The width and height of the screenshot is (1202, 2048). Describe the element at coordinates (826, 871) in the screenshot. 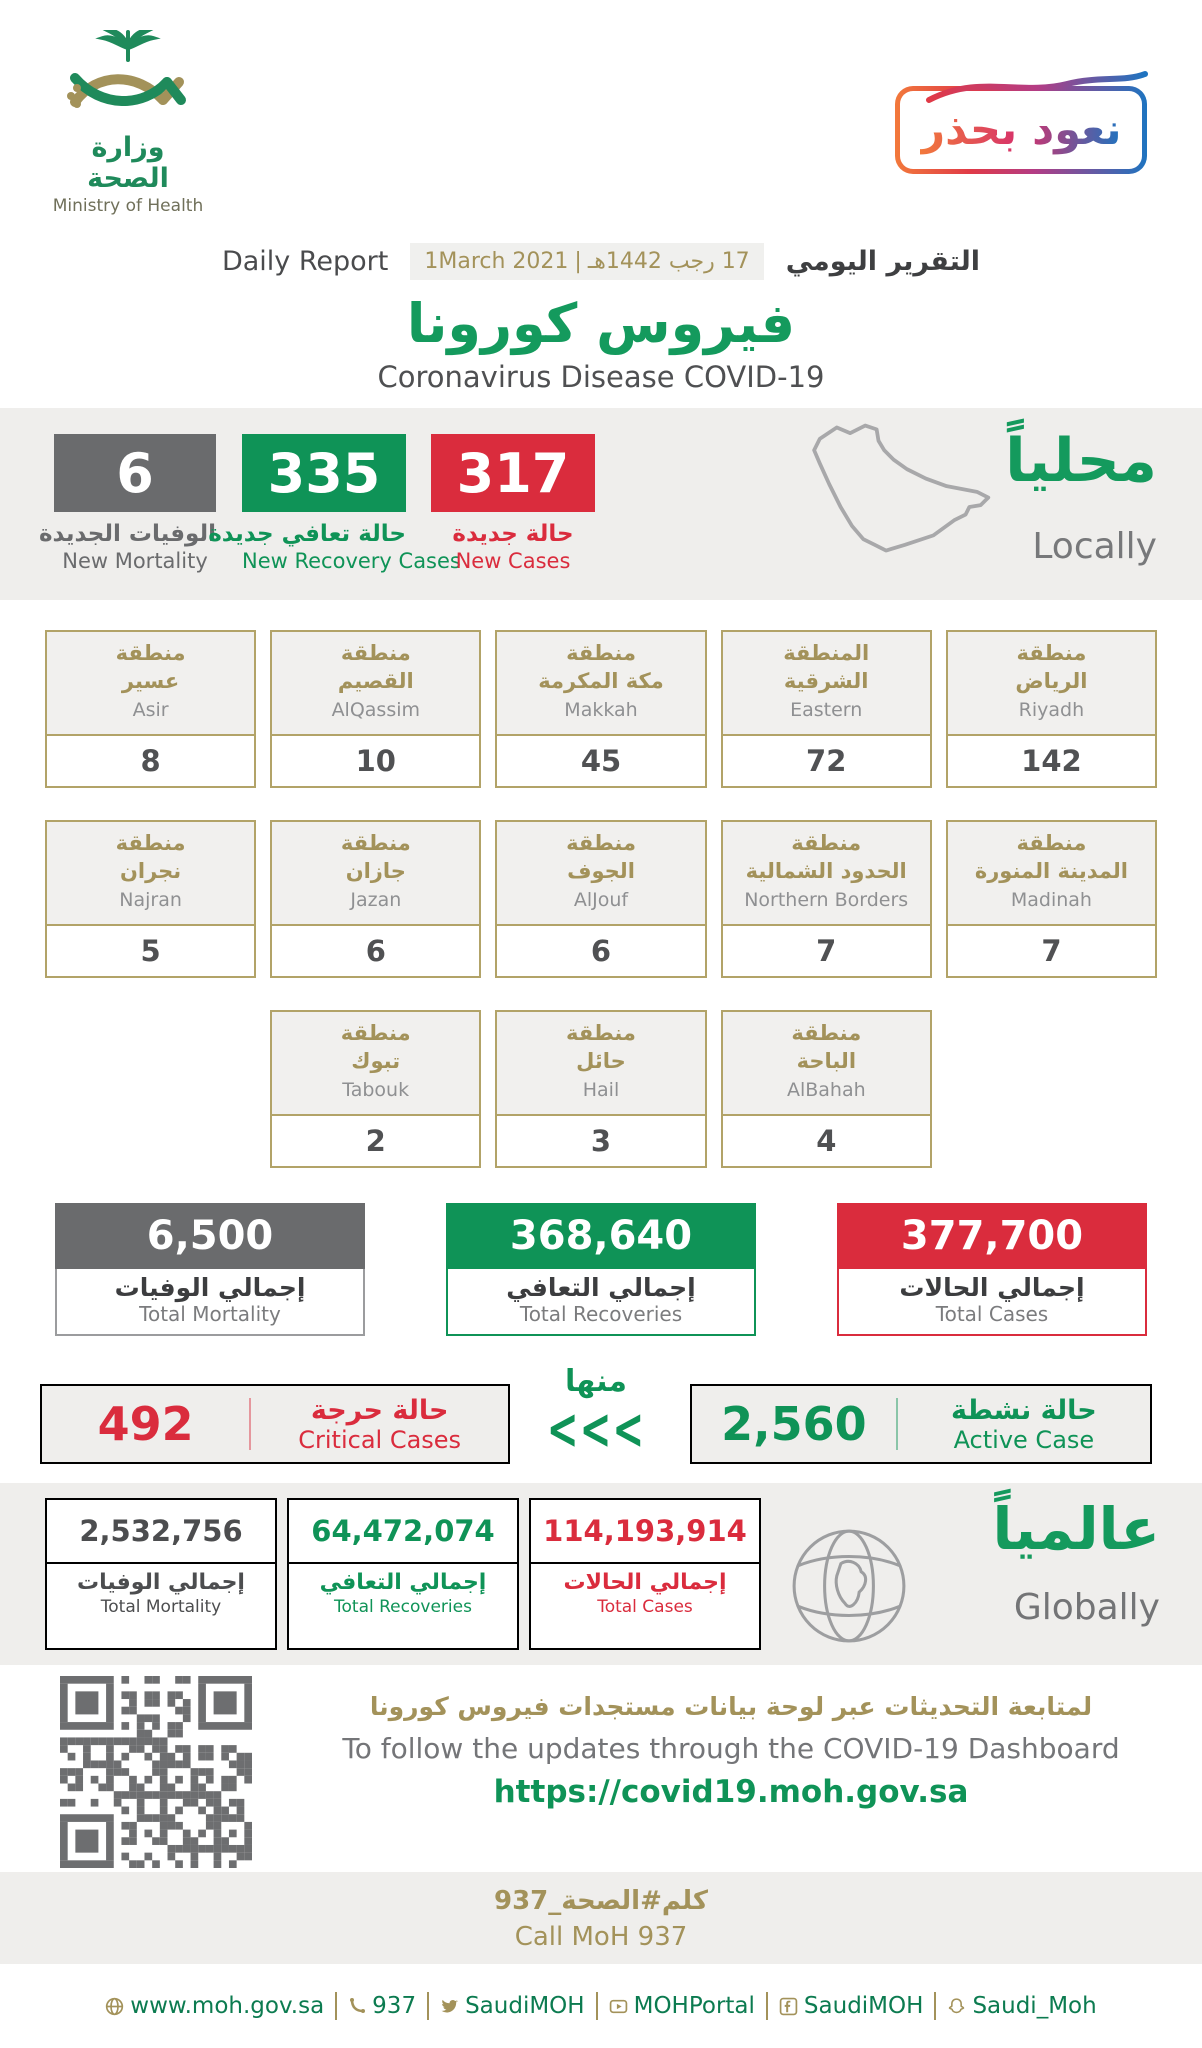

I see `region-ar2: الحدود الشمالية` at that location.